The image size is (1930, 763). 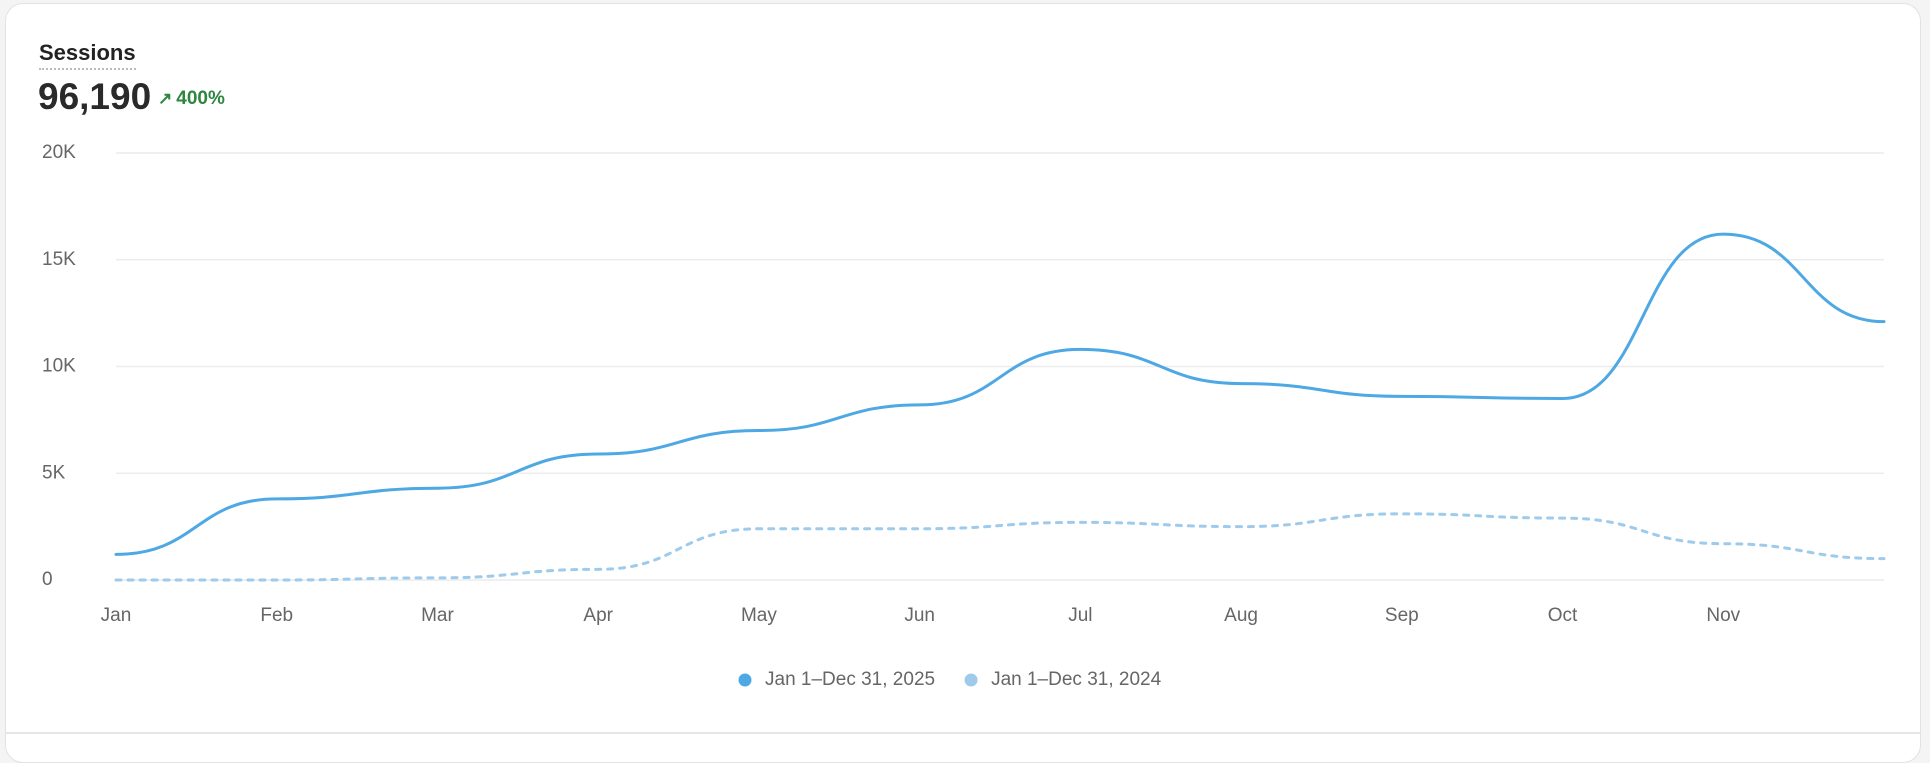 I want to click on x-tick-label: Jul, so click(x=1080, y=615).